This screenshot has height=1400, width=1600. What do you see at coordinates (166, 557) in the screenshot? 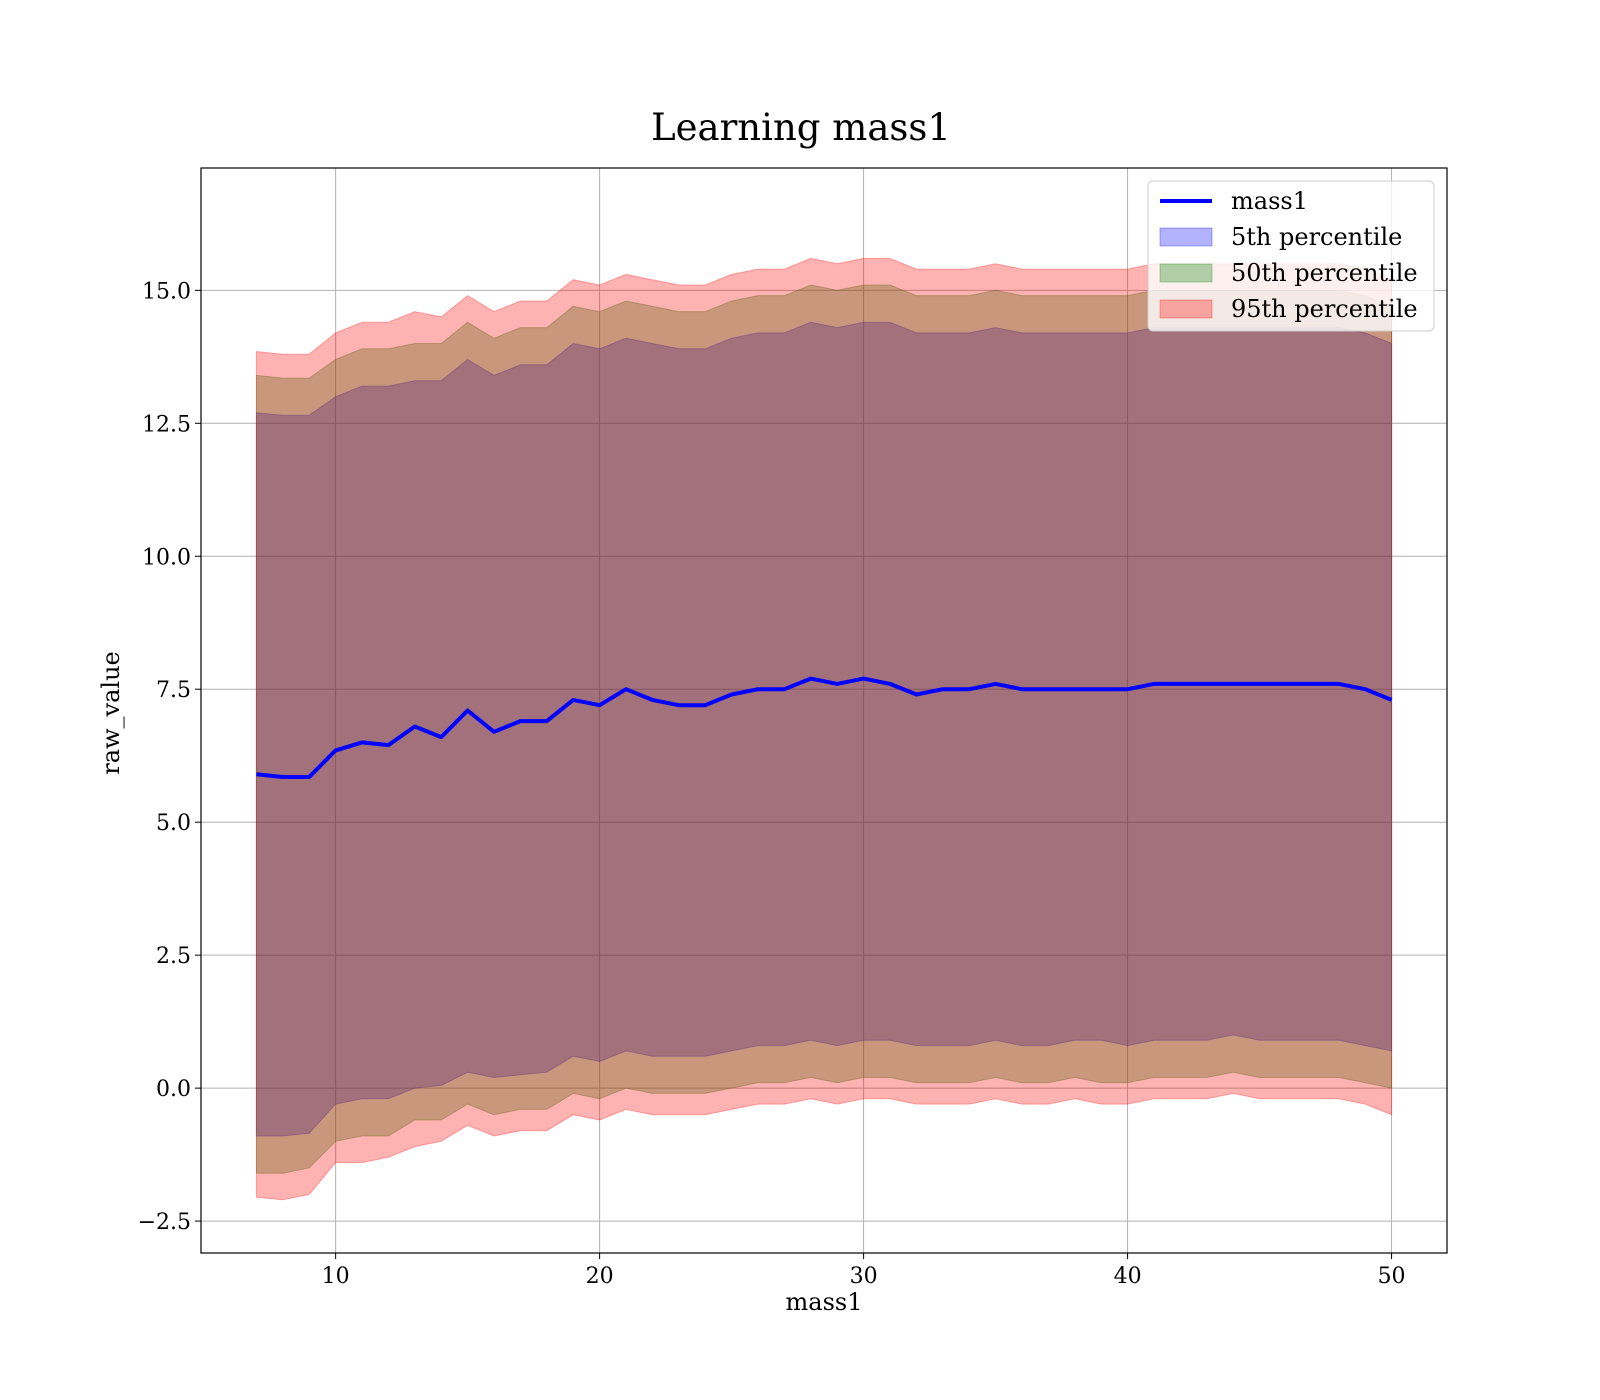
I see `y-tick-label: 10.0` at bounding box center [166, 557].